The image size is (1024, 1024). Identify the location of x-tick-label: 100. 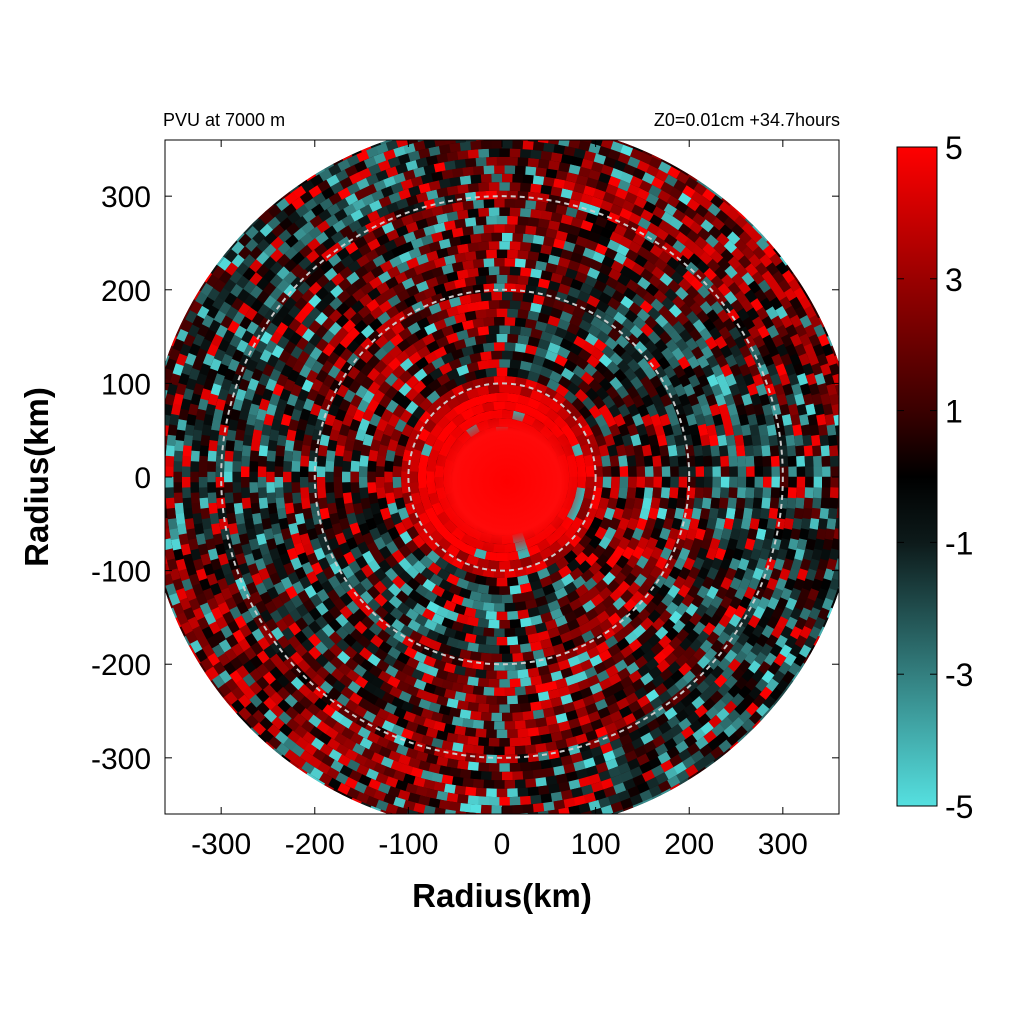
(596, 844).